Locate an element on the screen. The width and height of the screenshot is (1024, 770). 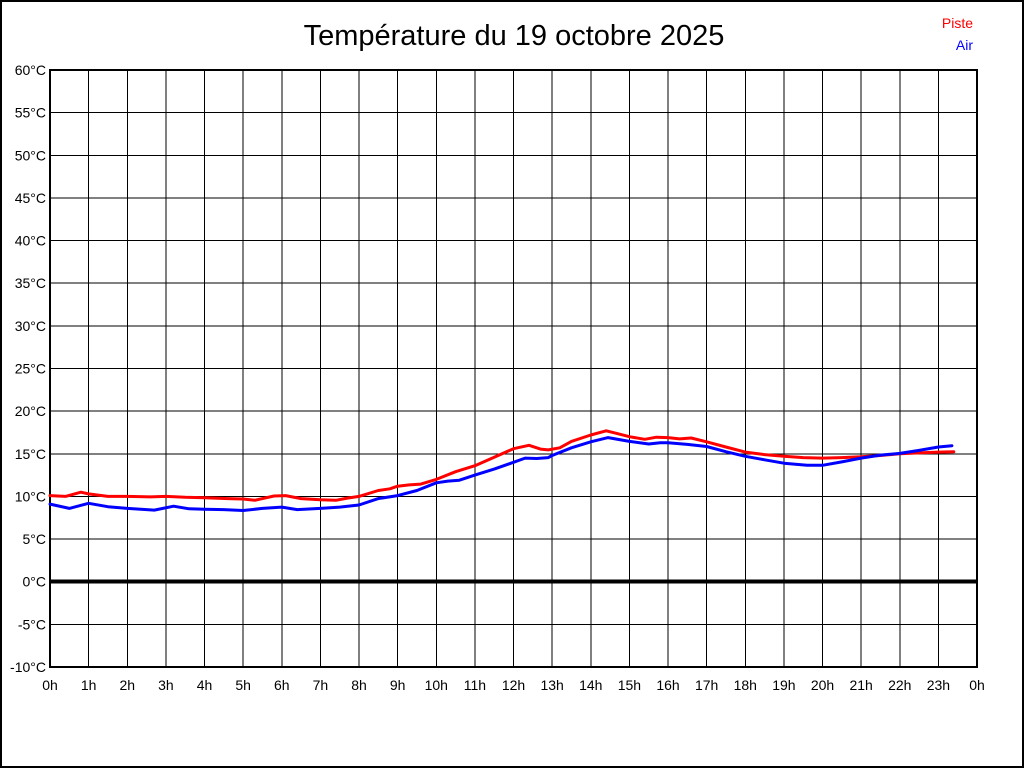
legend-item-air: Air is located at coordinates (964, 45).